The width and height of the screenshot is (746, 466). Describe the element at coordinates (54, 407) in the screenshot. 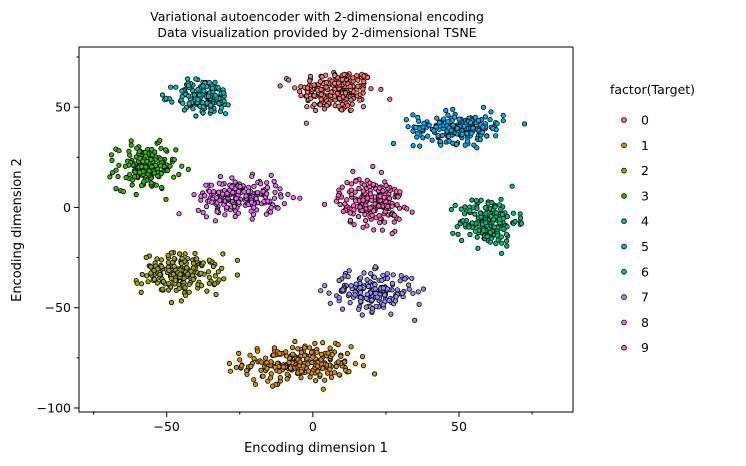

I see `y-tick-label: −100` at that location.